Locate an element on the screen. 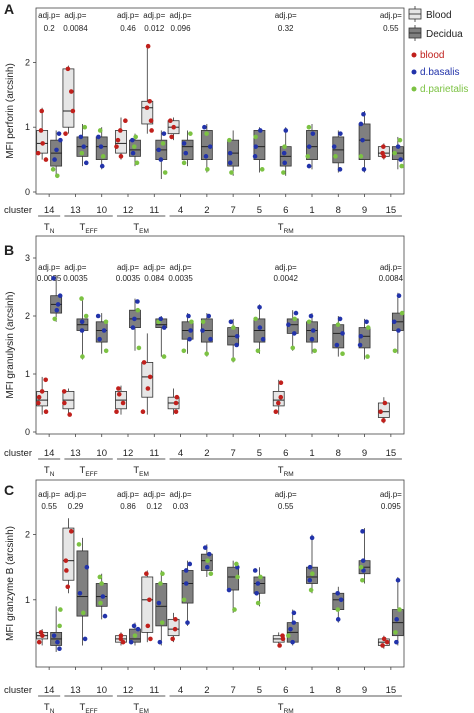 The height and width of the screenshot is (713, 474). adjp-value: 0.29 is located at coordinates (76, 506).